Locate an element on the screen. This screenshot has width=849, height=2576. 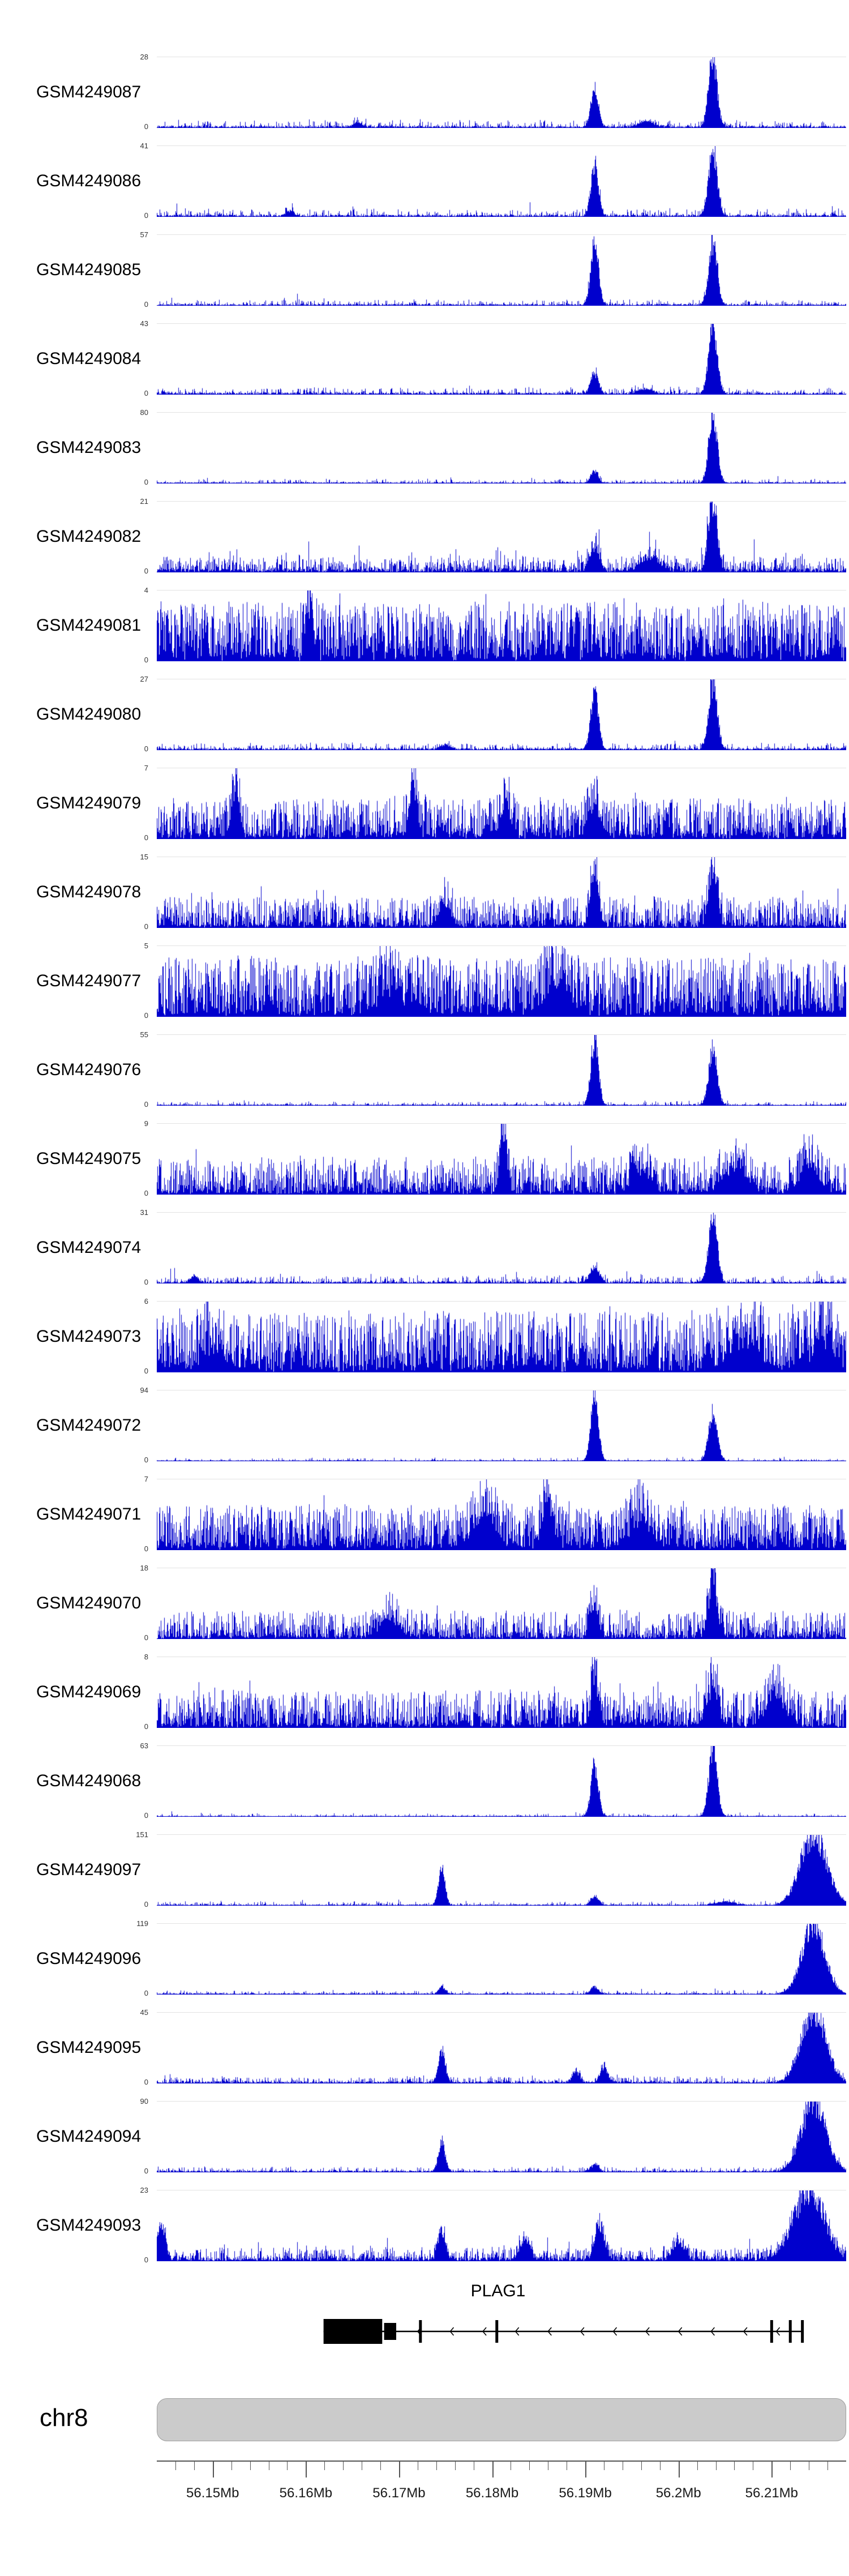
axis-tick-label: 56.16Mb is located at coordinates (306, 2493).